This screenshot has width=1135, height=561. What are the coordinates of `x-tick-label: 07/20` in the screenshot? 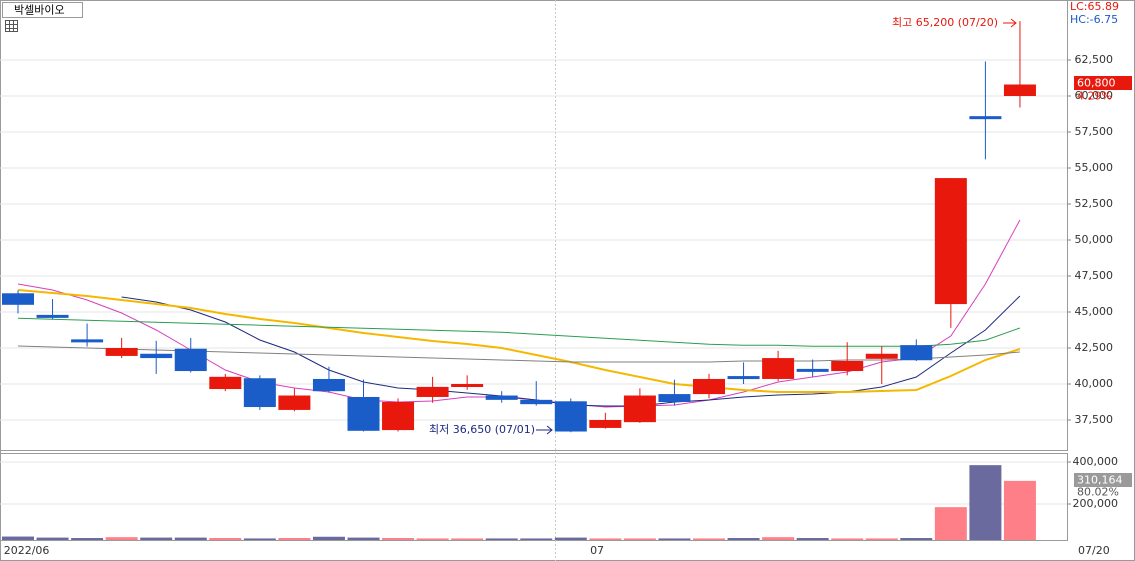 It's located at (1094, 550).